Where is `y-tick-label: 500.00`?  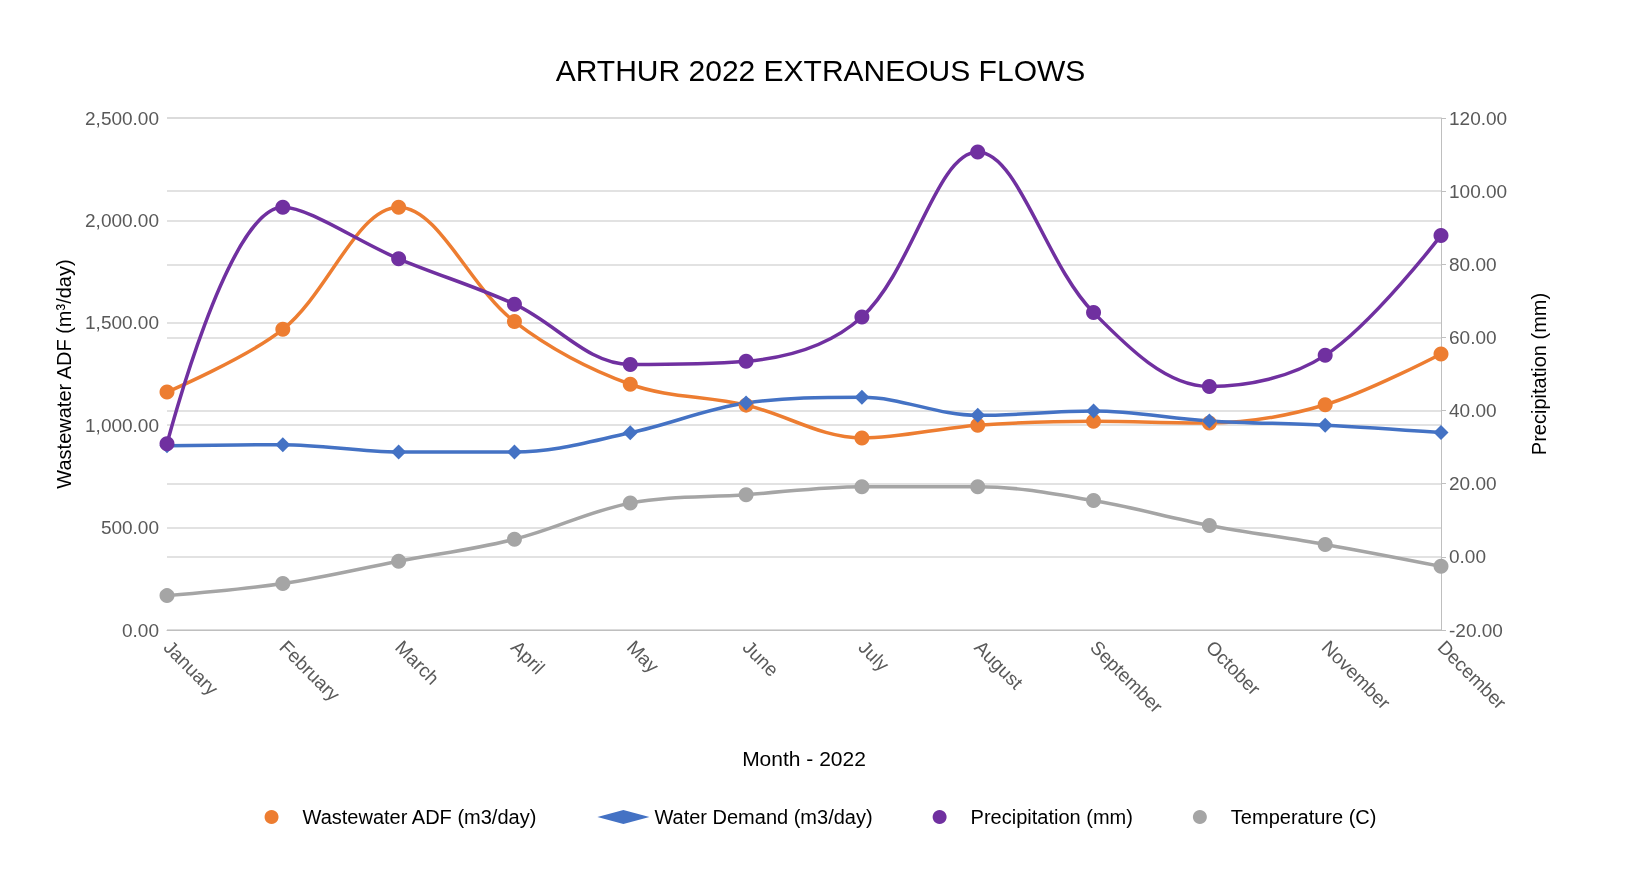
y-tick-label: 500.00 is located at coordinates (129, 528).